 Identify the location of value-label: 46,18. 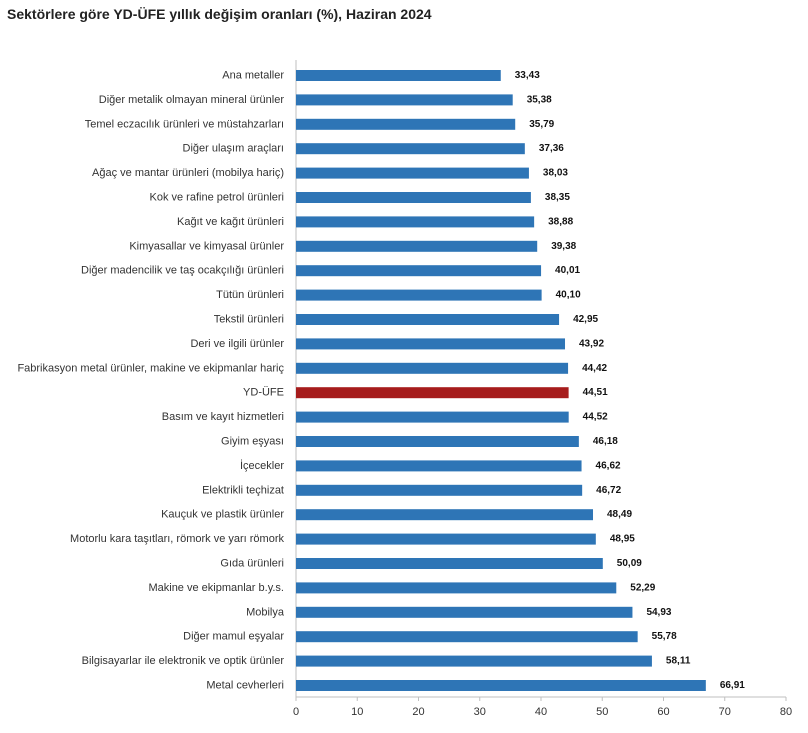
(605, 441).